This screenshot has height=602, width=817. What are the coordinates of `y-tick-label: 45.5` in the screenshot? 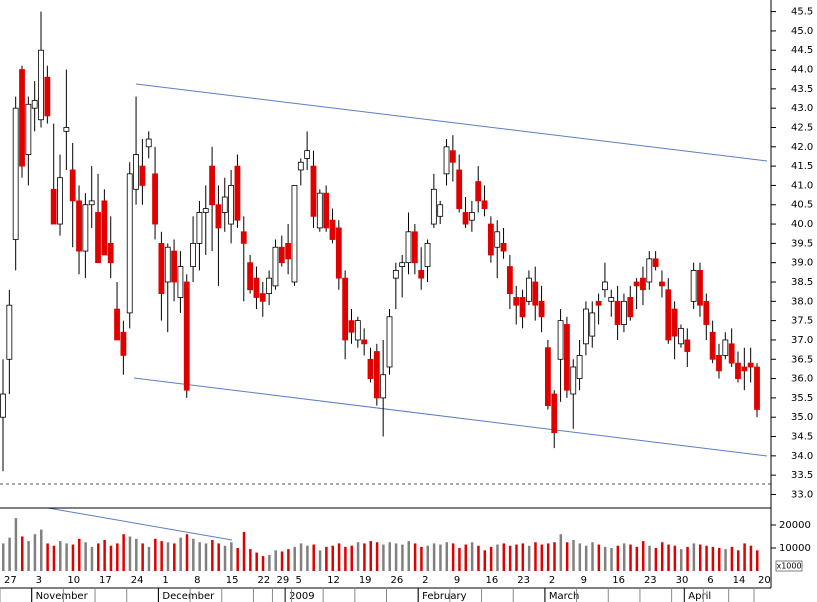 It's located at (802, 12).